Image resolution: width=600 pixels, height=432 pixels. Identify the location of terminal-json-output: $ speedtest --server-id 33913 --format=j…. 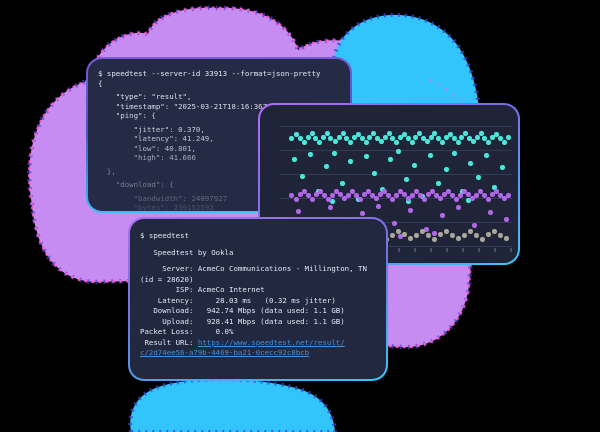
(219, 140).